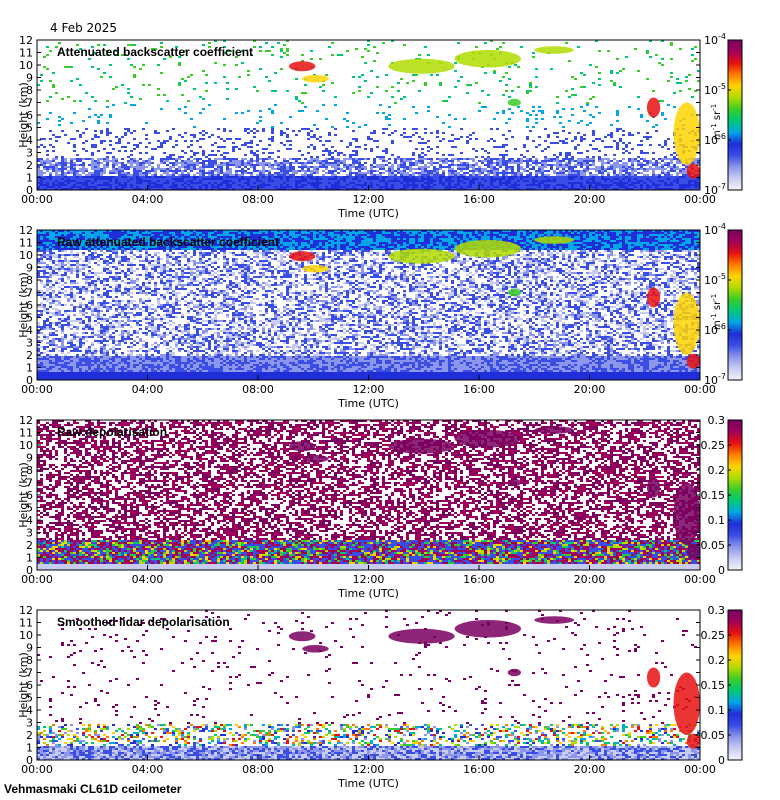  I want to click on panel-title: Raw depolarisation, so click(112, 432).